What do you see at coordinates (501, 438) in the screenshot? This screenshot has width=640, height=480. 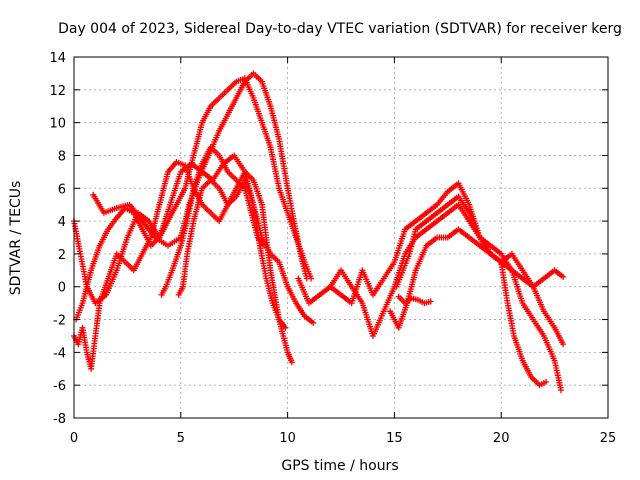 I see `x-tick-label: 20` at bounding box center [501, 438].